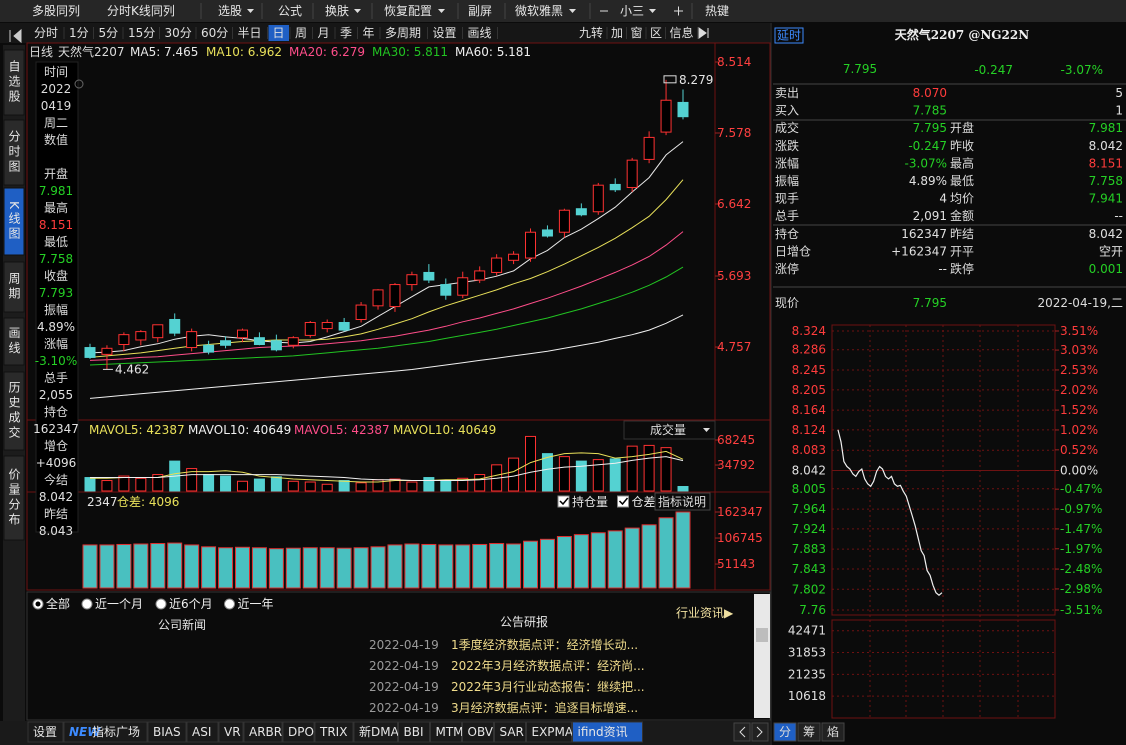 This screenshot has height=745, width=1126. What do you see at coordinates (682, 32) in the screenshot?
I see `tool-button: 信息` at bounding box center [682, 32].